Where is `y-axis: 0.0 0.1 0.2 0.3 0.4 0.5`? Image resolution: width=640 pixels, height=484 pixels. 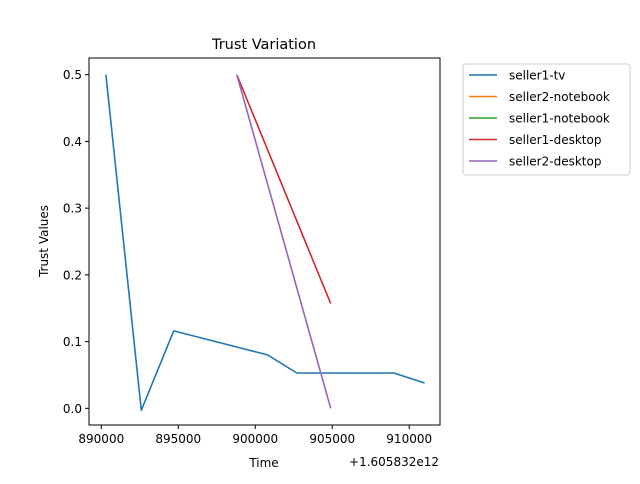 y-axis: 0.0 0.1 0.2 0.3 0.4 0.5 is located at coordinates (76, 242).